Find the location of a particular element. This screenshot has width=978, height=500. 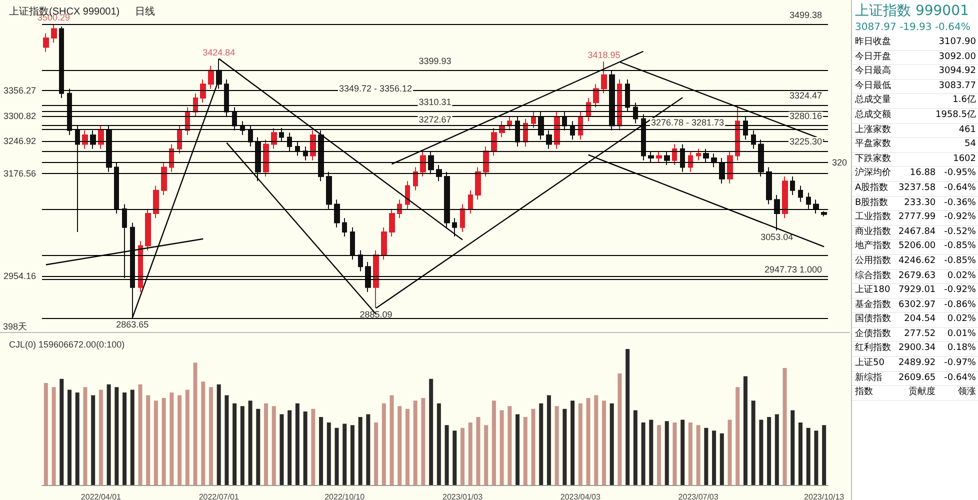

text: 上证指数 999001 is located at coordinates (912, 11).